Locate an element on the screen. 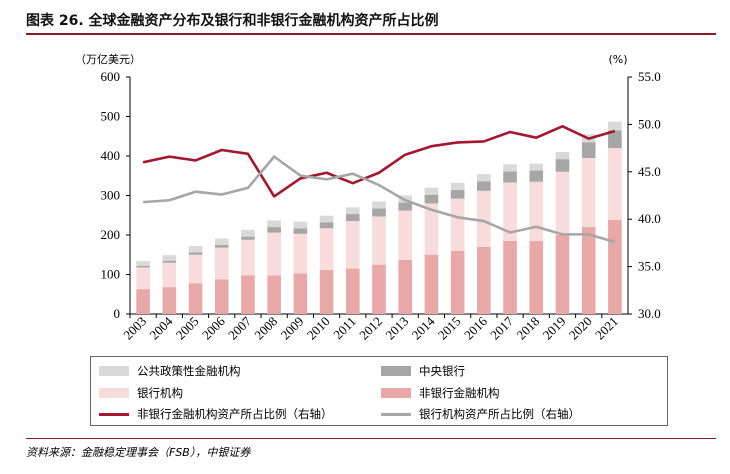 Image resolution: width=730 pixels, height=474 pixels. x-tick-label: 2016 is located at coordinates (475, 327).